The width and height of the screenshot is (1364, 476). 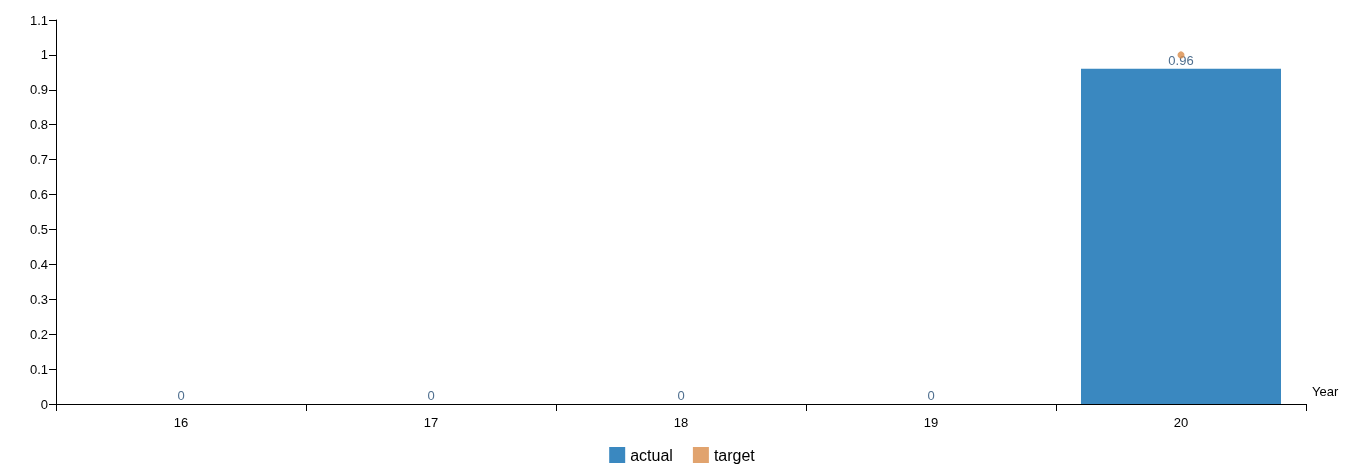 What do you see at coordinates (38, 160) in the screenshot?
I see `y-tick-label: 0.7` at bounding box center [38, 160].